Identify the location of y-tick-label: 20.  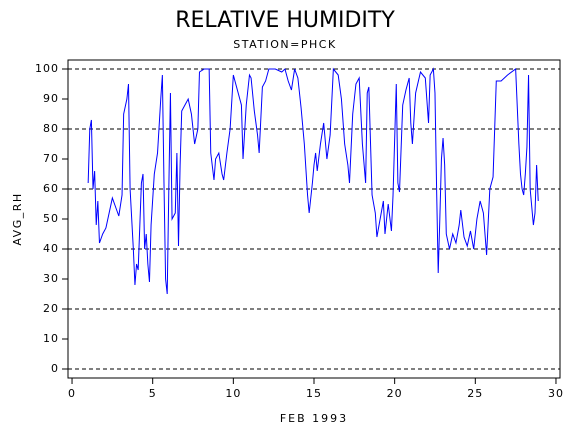
(51, 308).